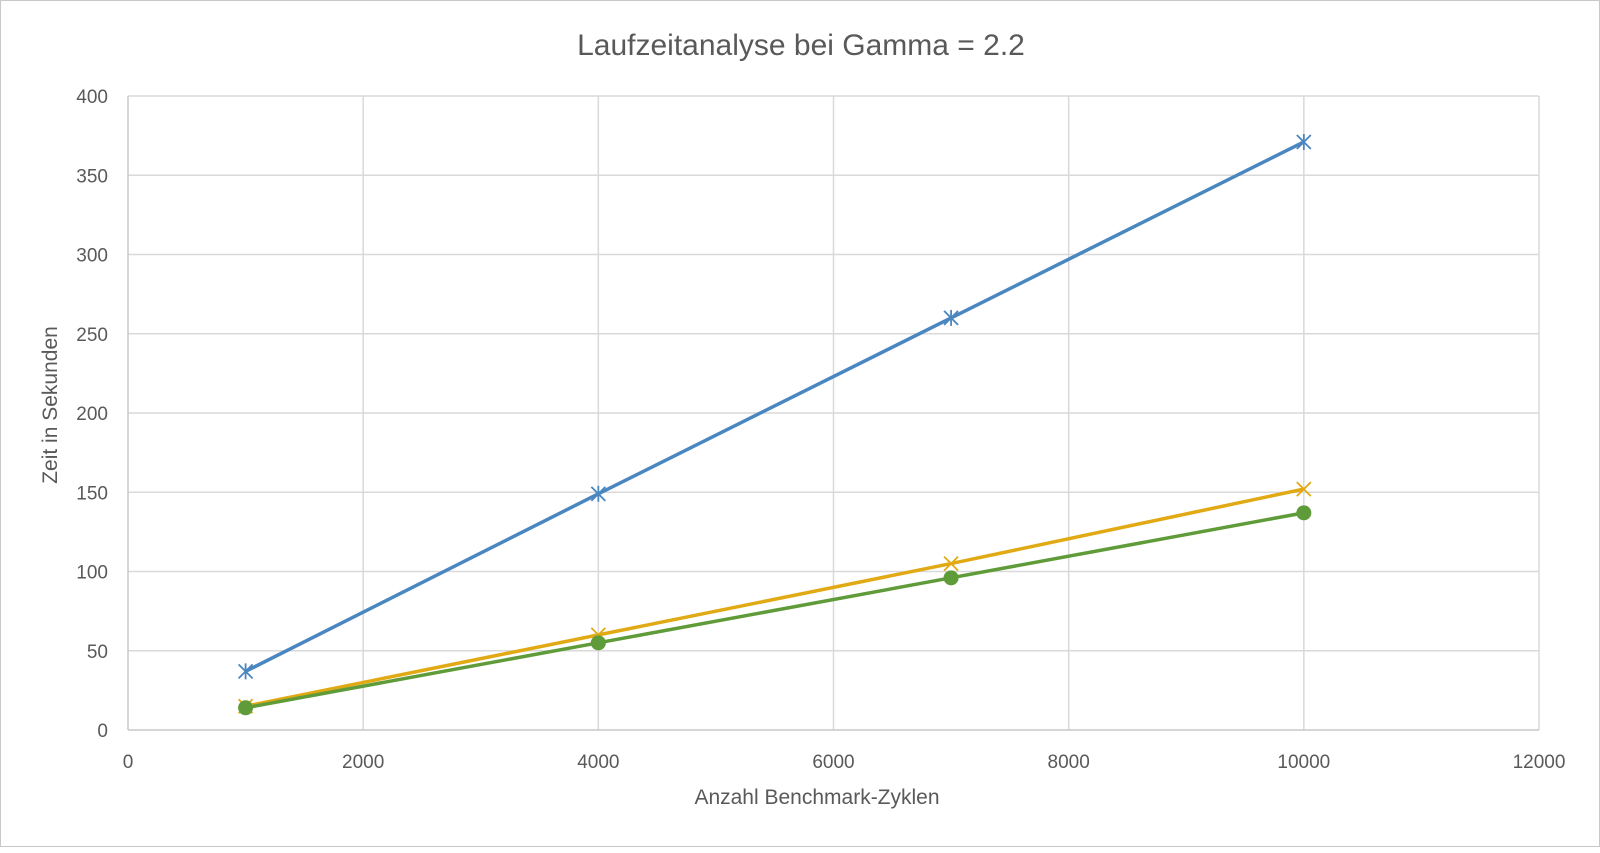 This screenshot has height=853, width=1600. I want to click on x-tick-label: 4000, so click(598, 762).